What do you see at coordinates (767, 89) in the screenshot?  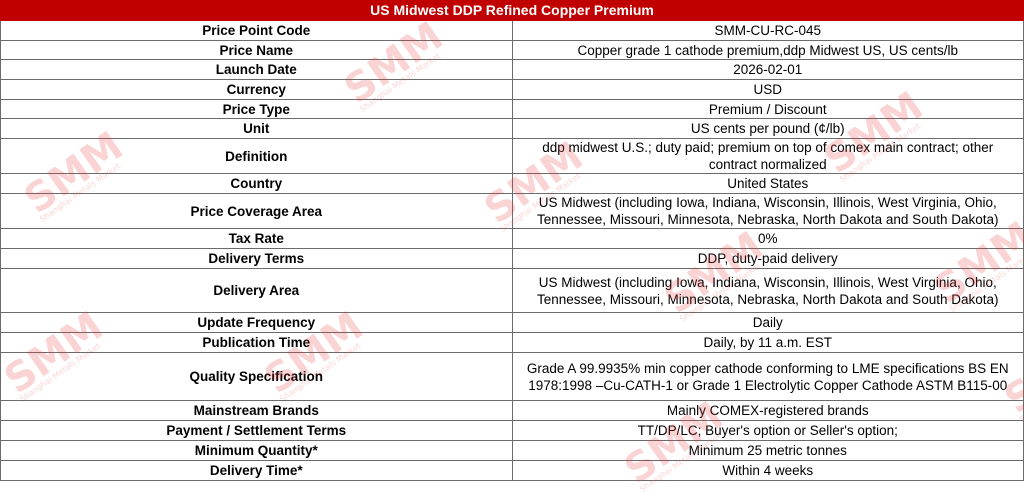 I see `row-value: USD` at bounding box center [767, 89].